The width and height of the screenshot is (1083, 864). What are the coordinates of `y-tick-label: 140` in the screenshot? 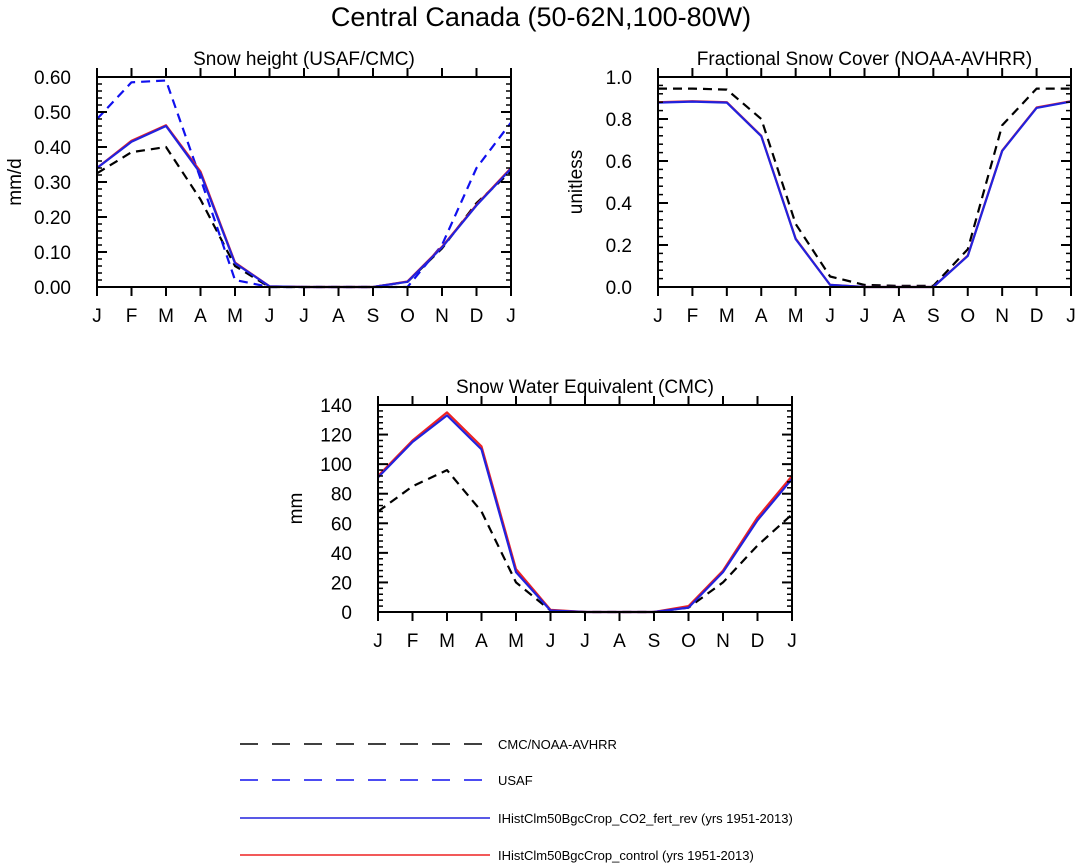 It's located at (336, 406).